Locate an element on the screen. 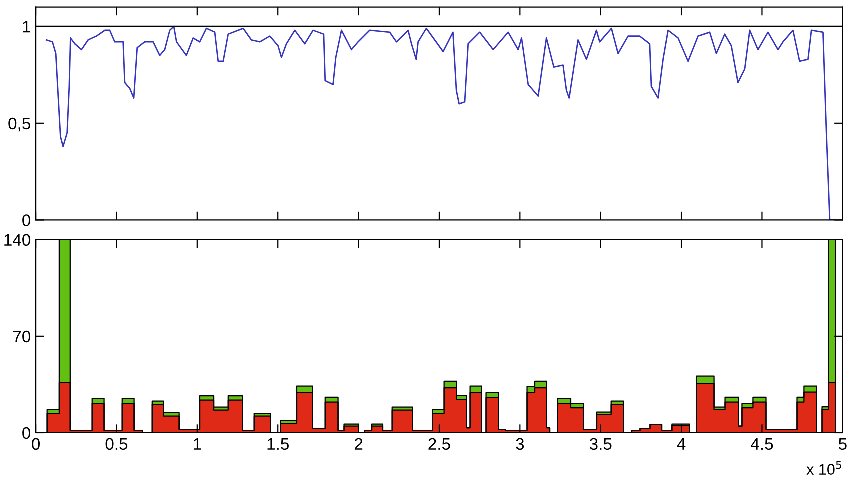  y-tick-label: 1 is located at coordinates (26, 27).